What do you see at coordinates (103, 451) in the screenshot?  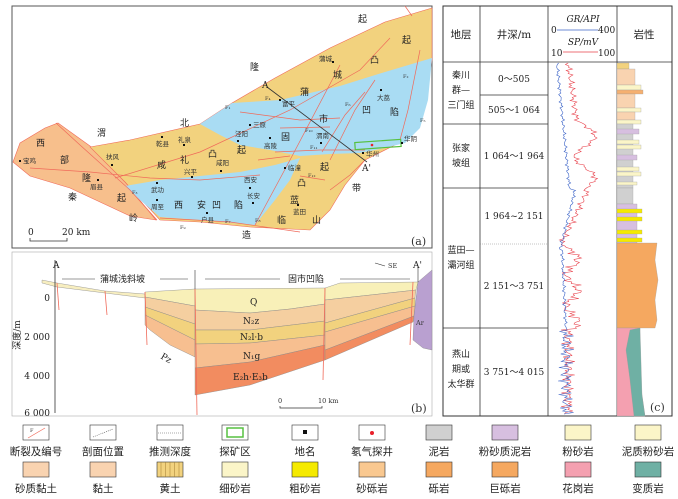 I see `legend-label: 剖面位置` at bounding box center [103, 451].